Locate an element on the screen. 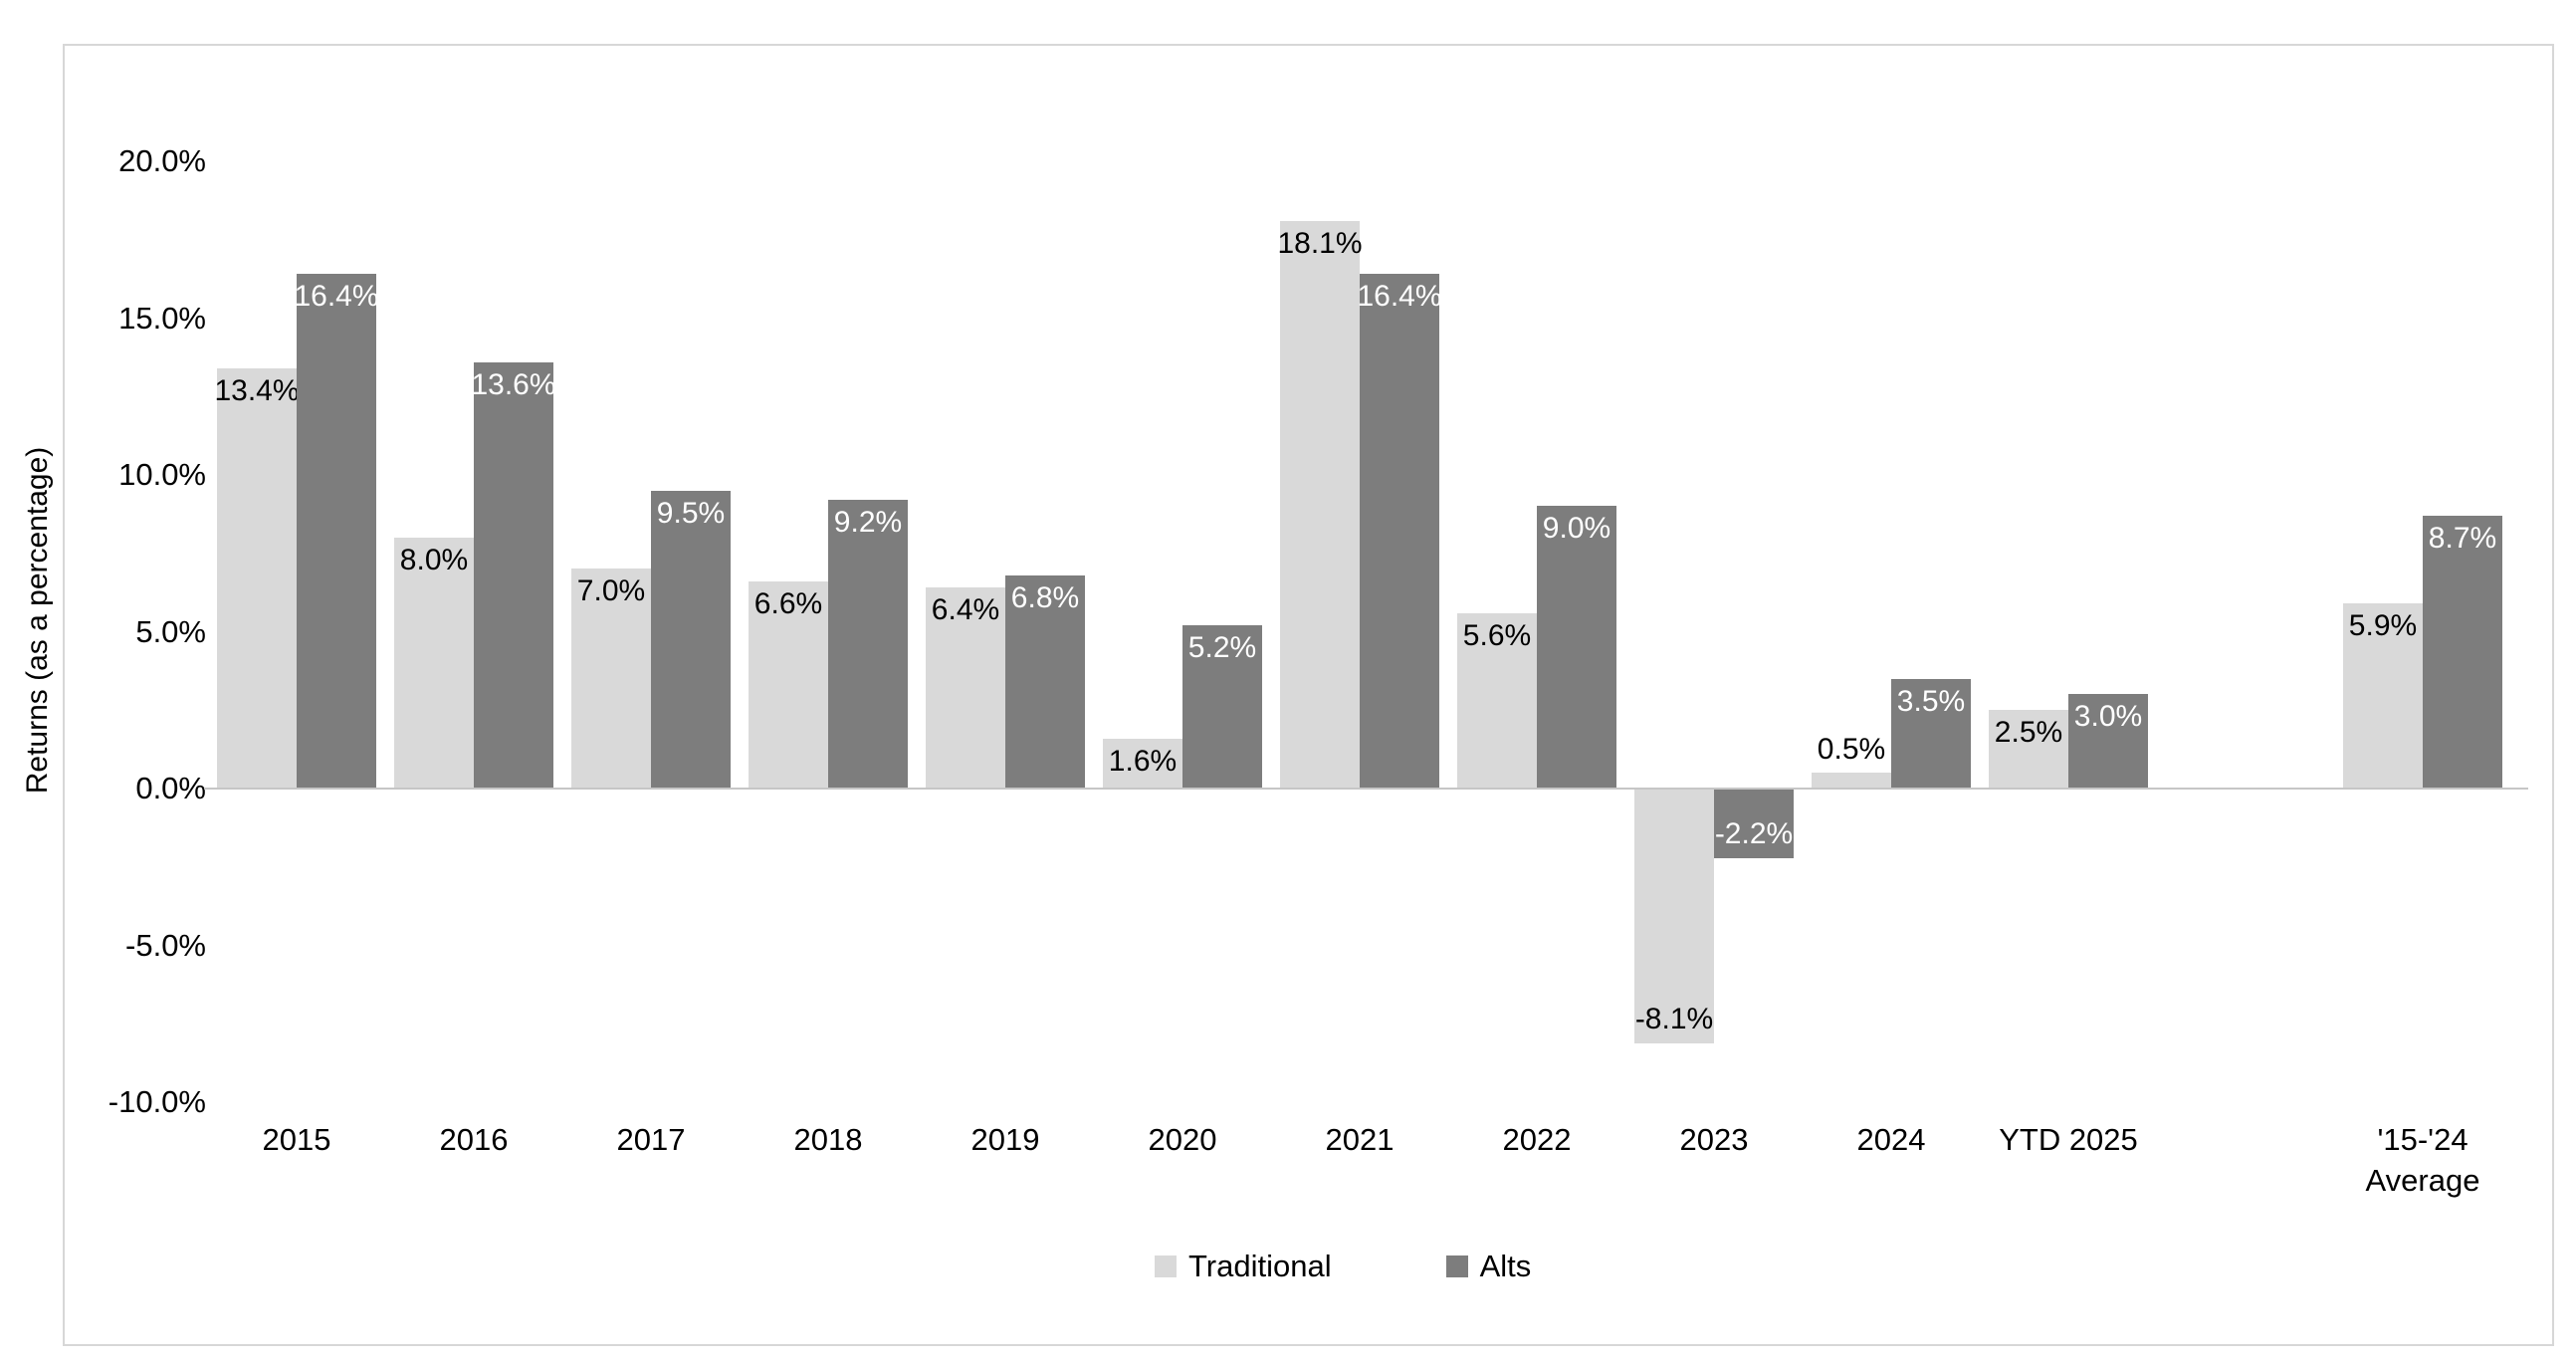  legend-item-traditional: Traditional is located at coordinates (1243, 1266).